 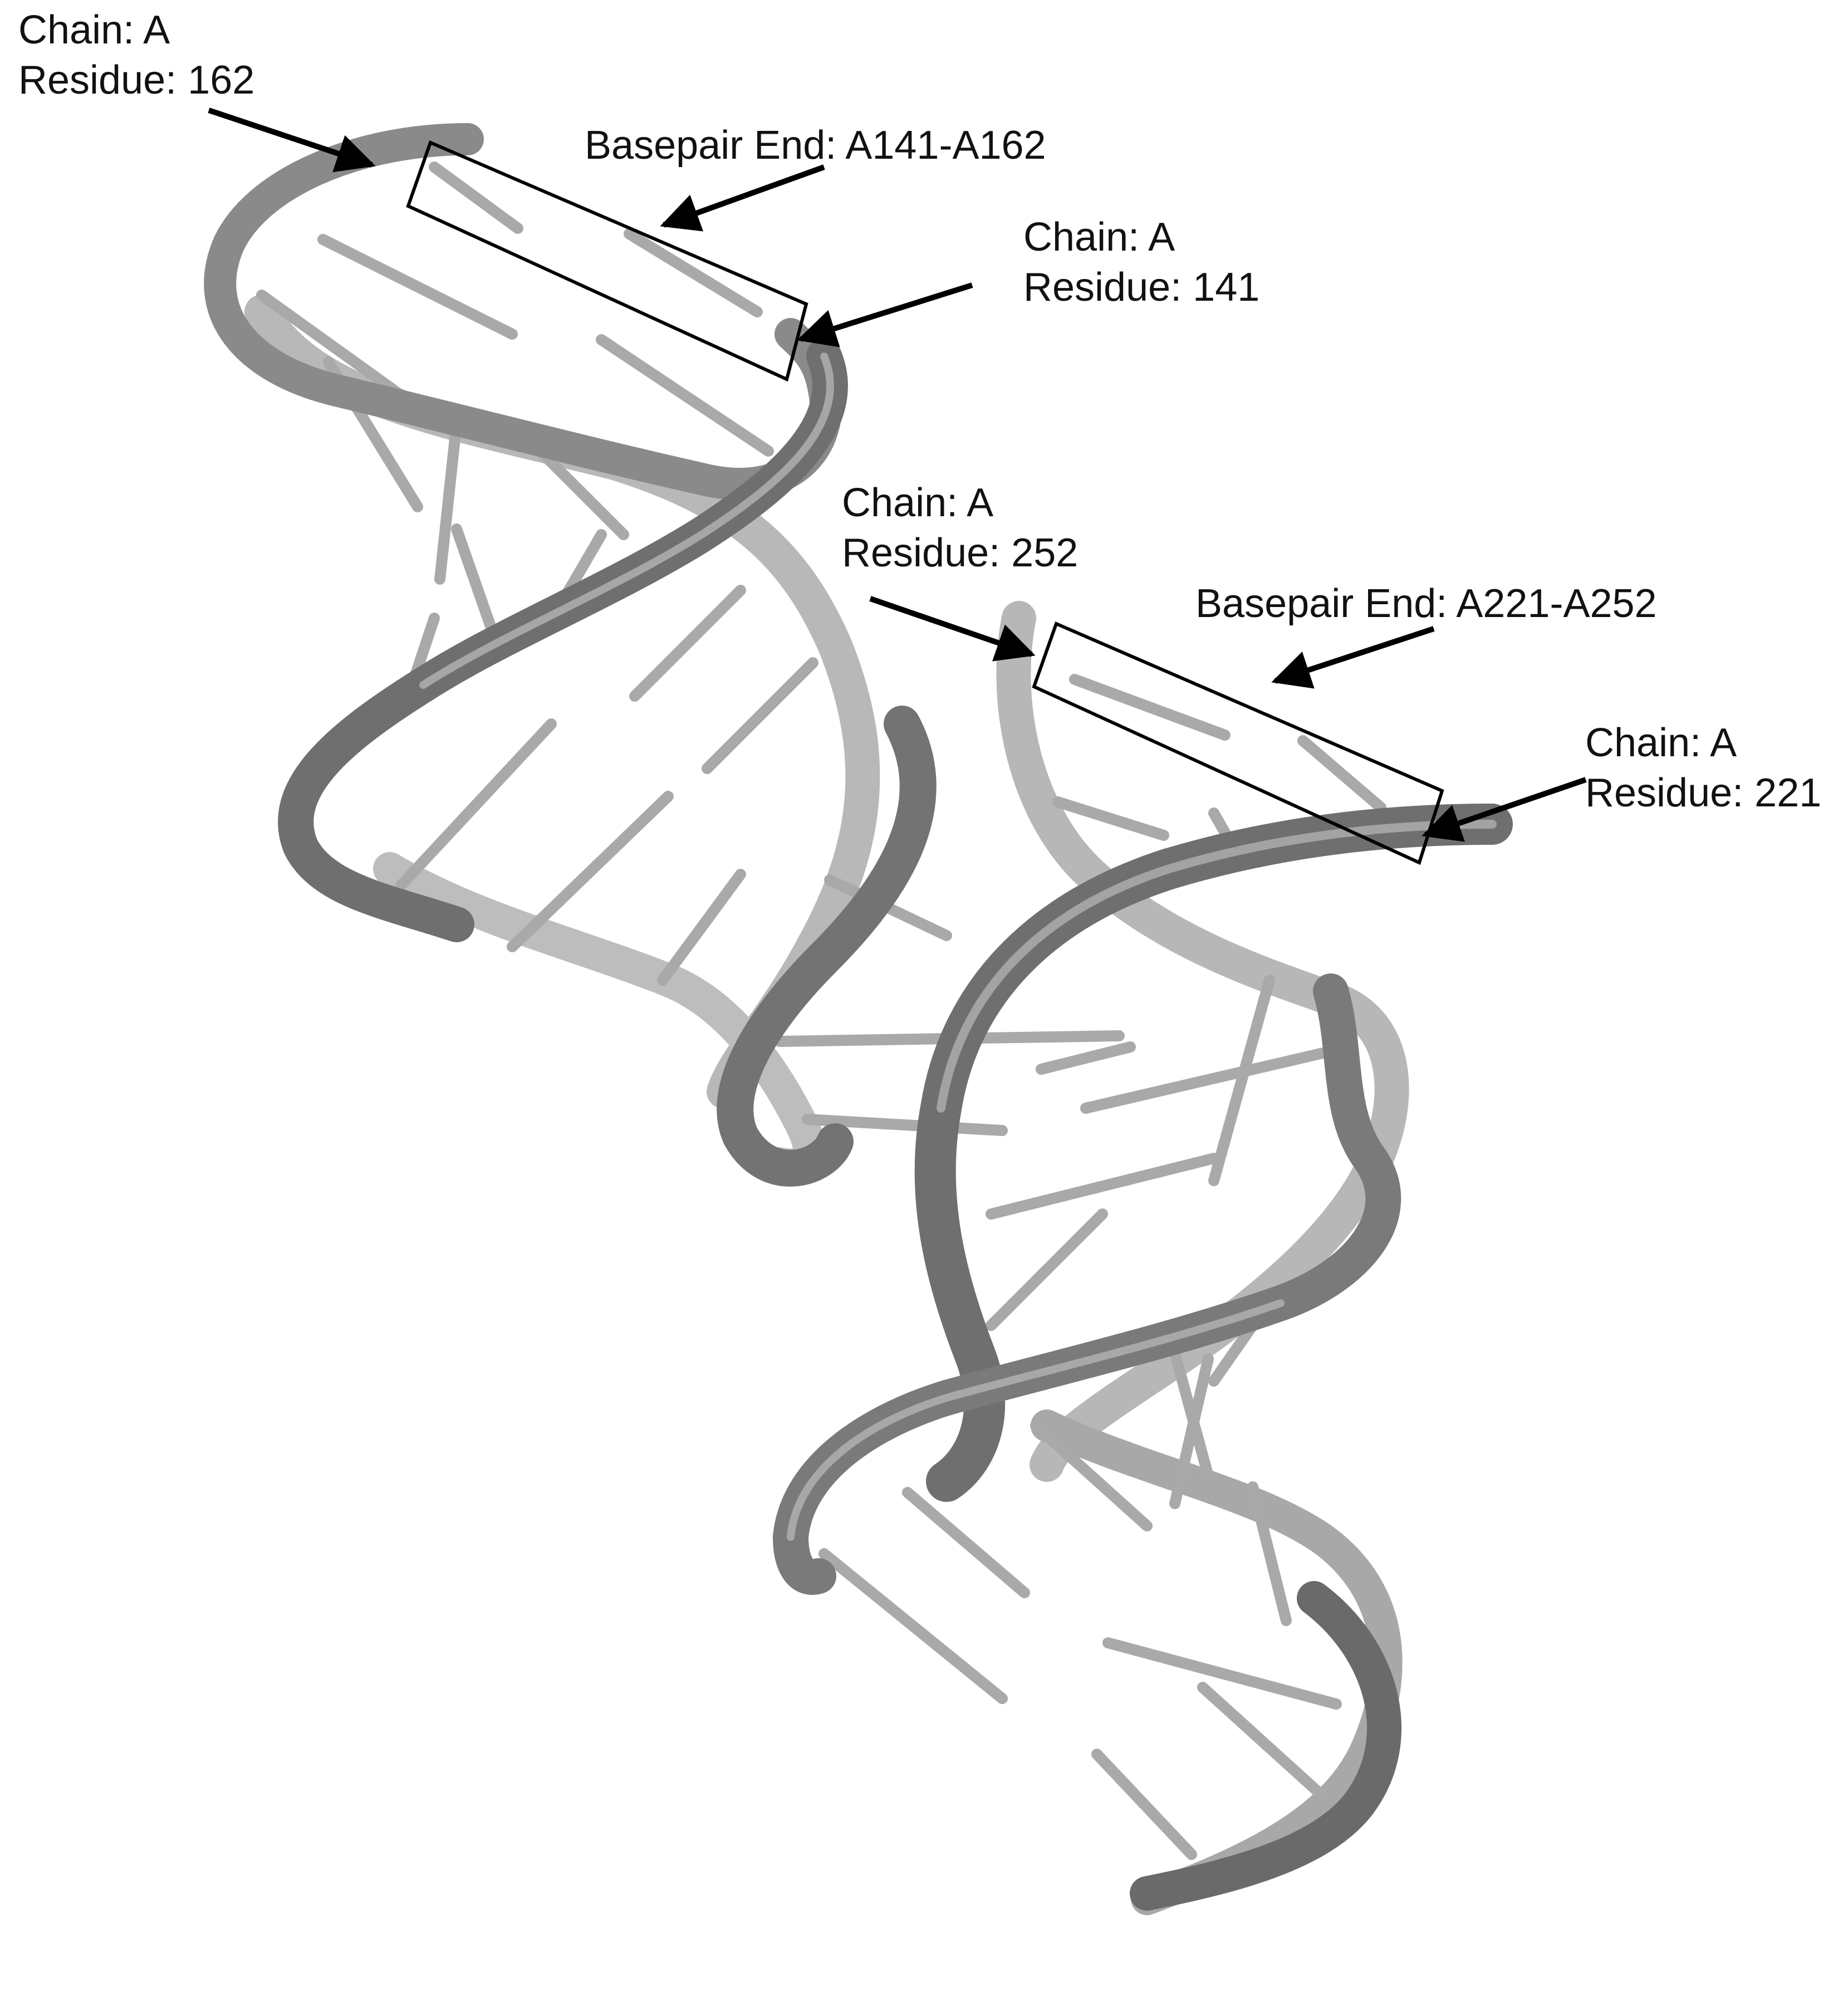 I want to click on annotation-residue-162: Chain: A Residue: 162, so click(x=136, y=55).